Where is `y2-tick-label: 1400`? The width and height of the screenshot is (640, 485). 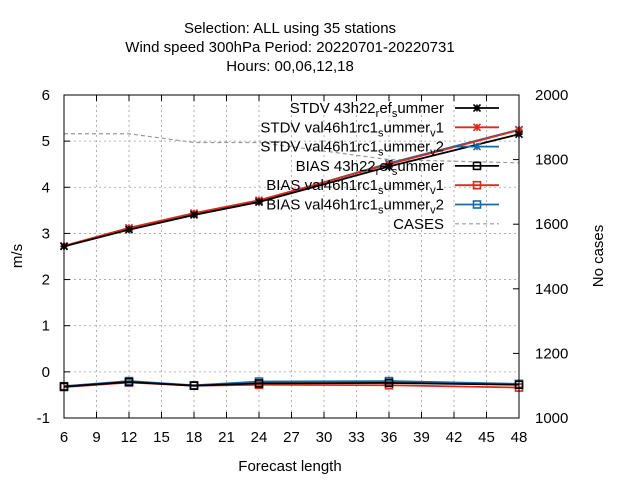
y2-tick-label: 1400 is located at coordinates (551, 289).